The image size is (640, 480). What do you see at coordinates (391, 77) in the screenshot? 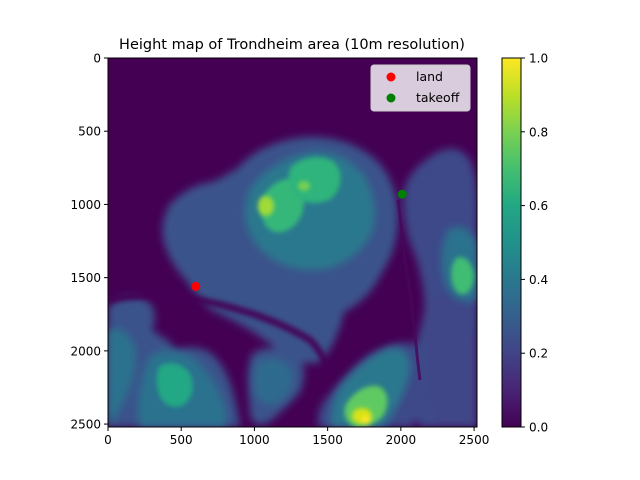
I see `legend-marker-land` at bounding box center [391, 77].